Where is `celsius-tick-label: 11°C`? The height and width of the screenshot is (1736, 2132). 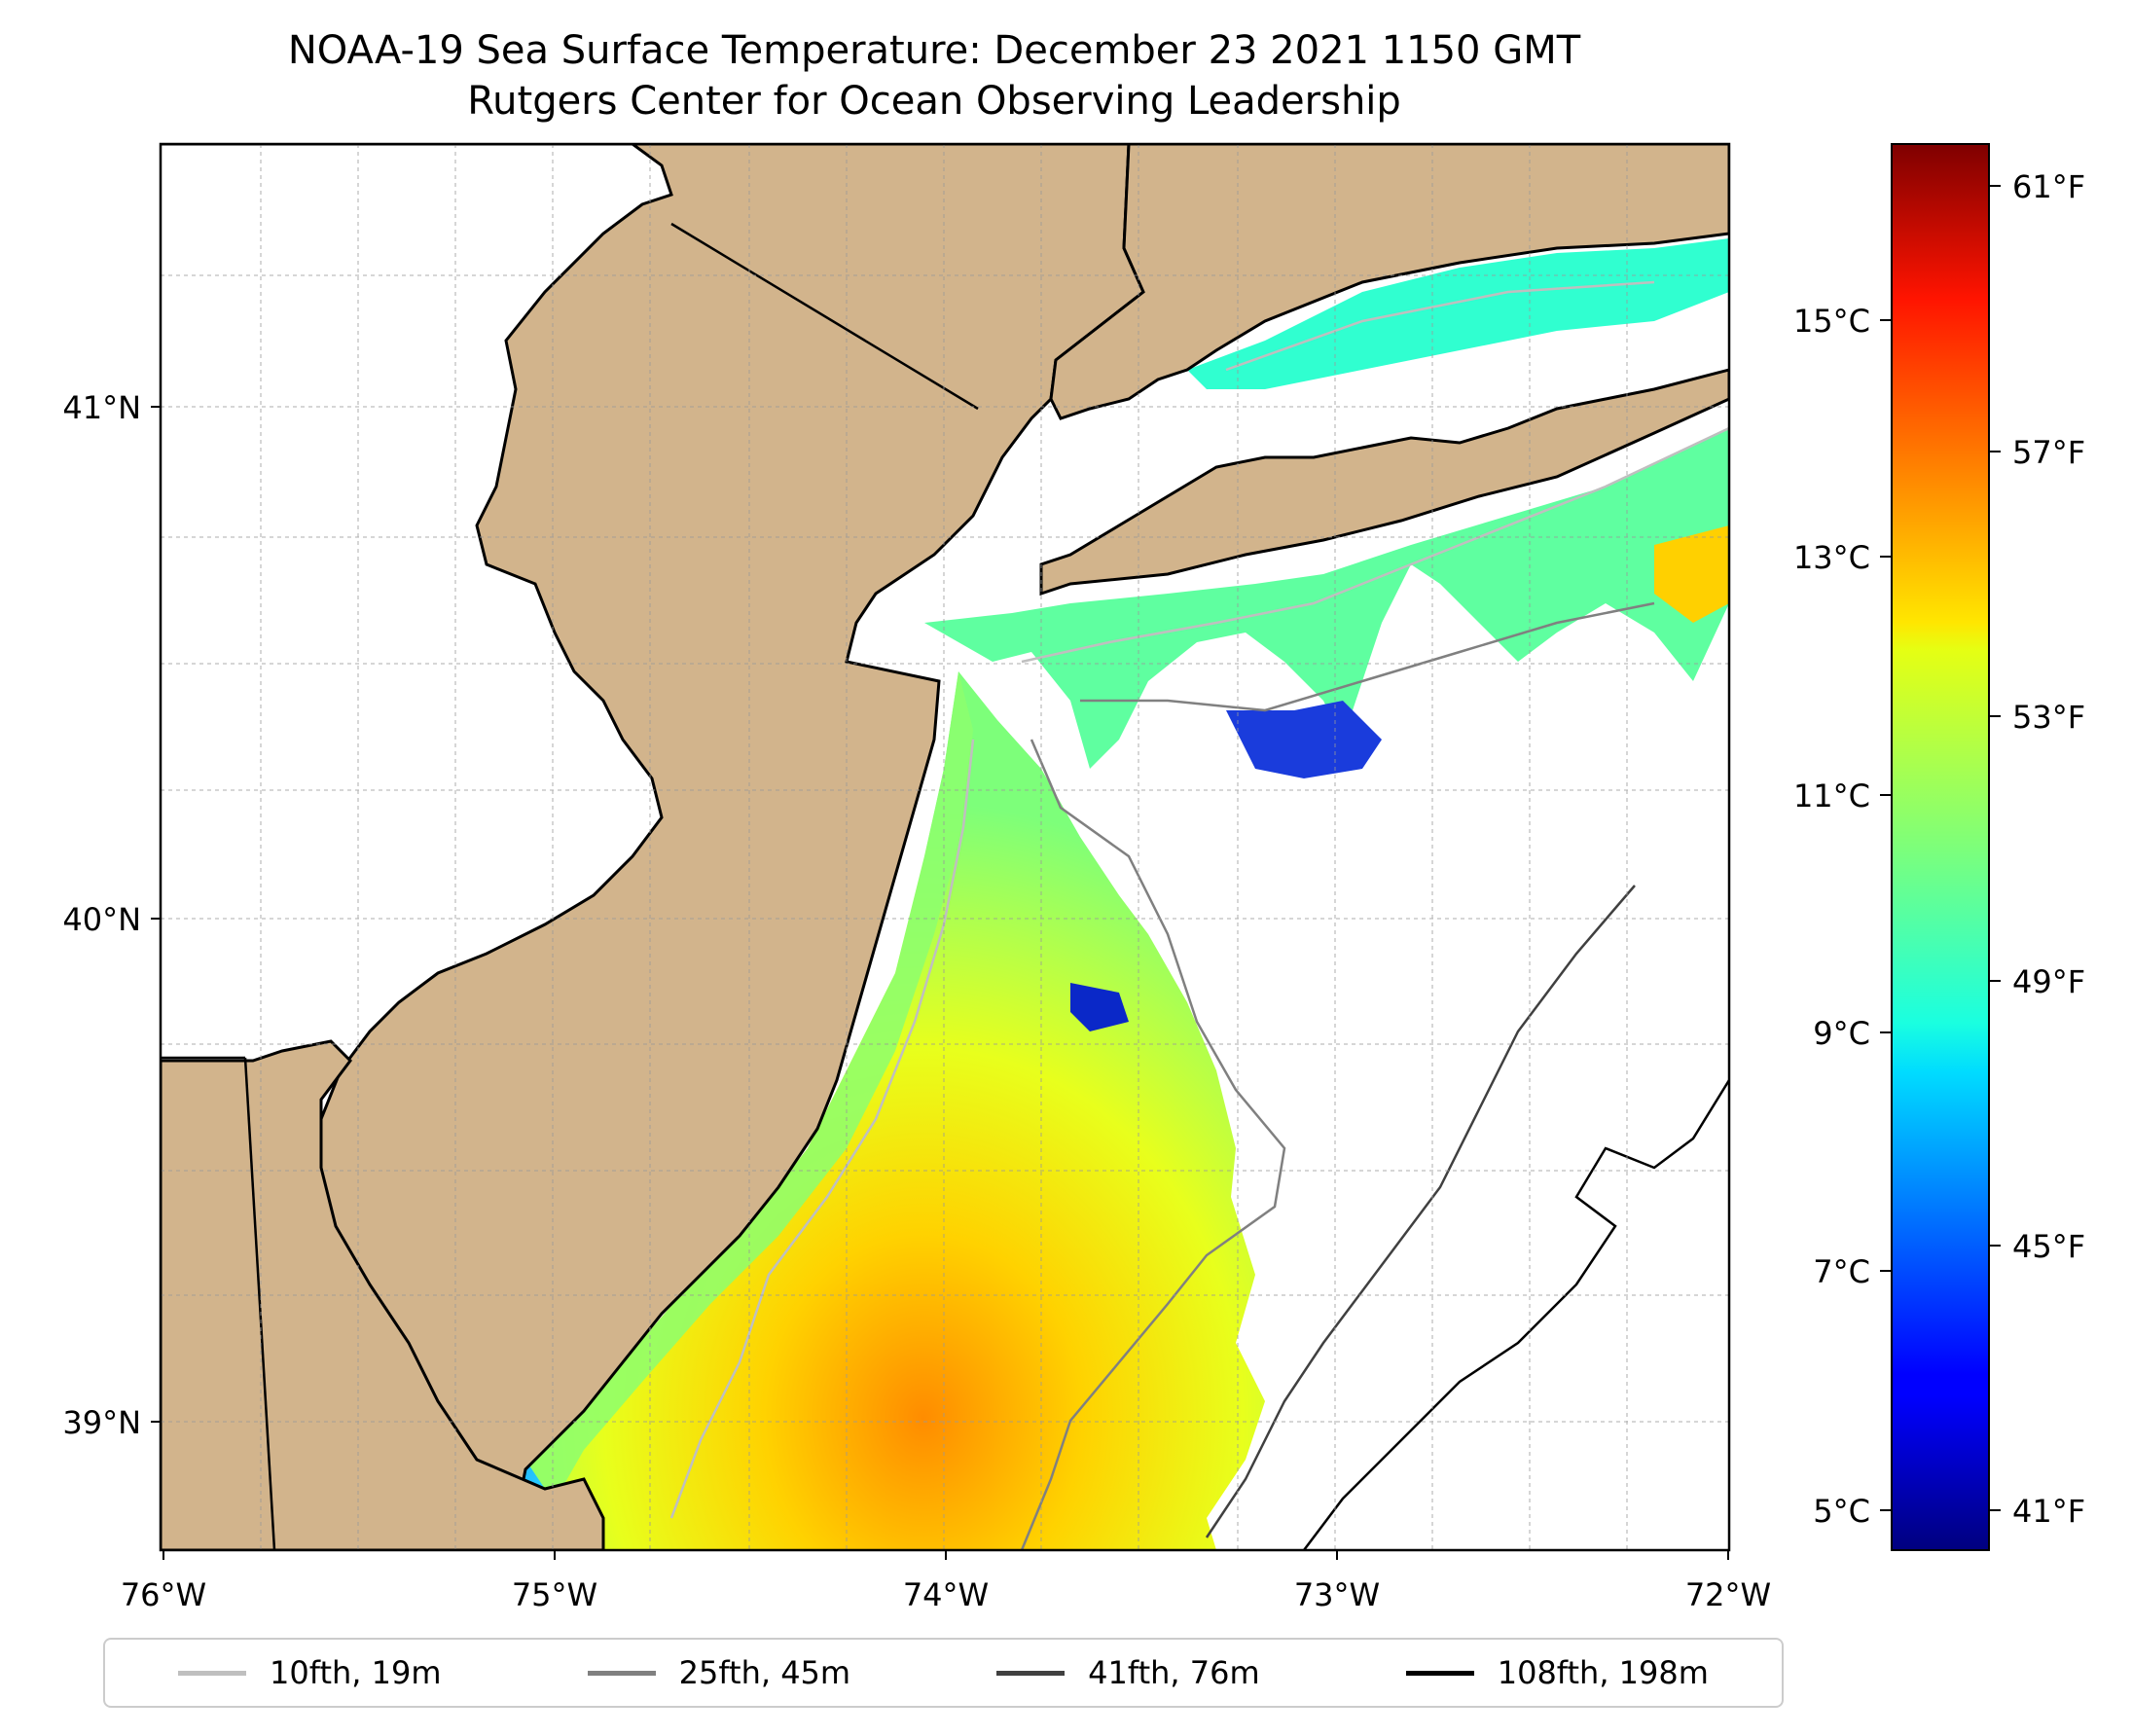
celsius-tick-label: 11°C is located at coordinates (1831, 796).